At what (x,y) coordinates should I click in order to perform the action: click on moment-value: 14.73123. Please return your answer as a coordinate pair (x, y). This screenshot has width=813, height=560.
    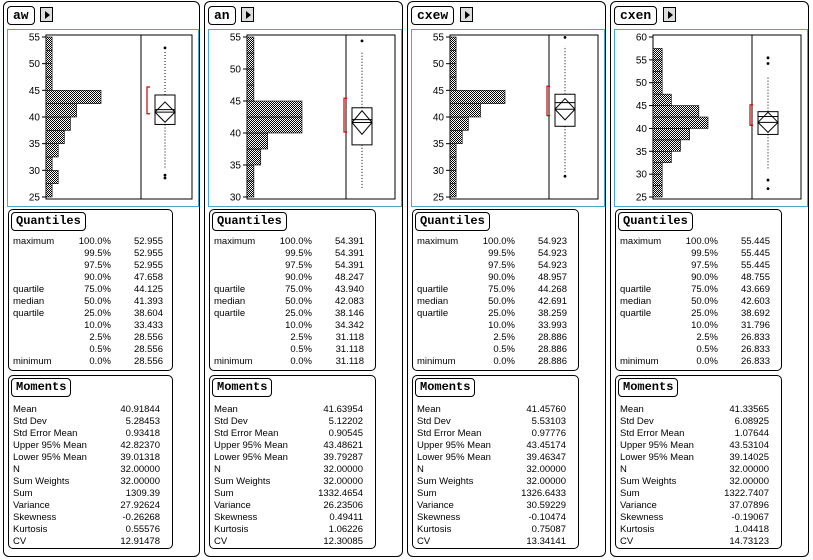
    Looking at the image, I should click on (749, 541).